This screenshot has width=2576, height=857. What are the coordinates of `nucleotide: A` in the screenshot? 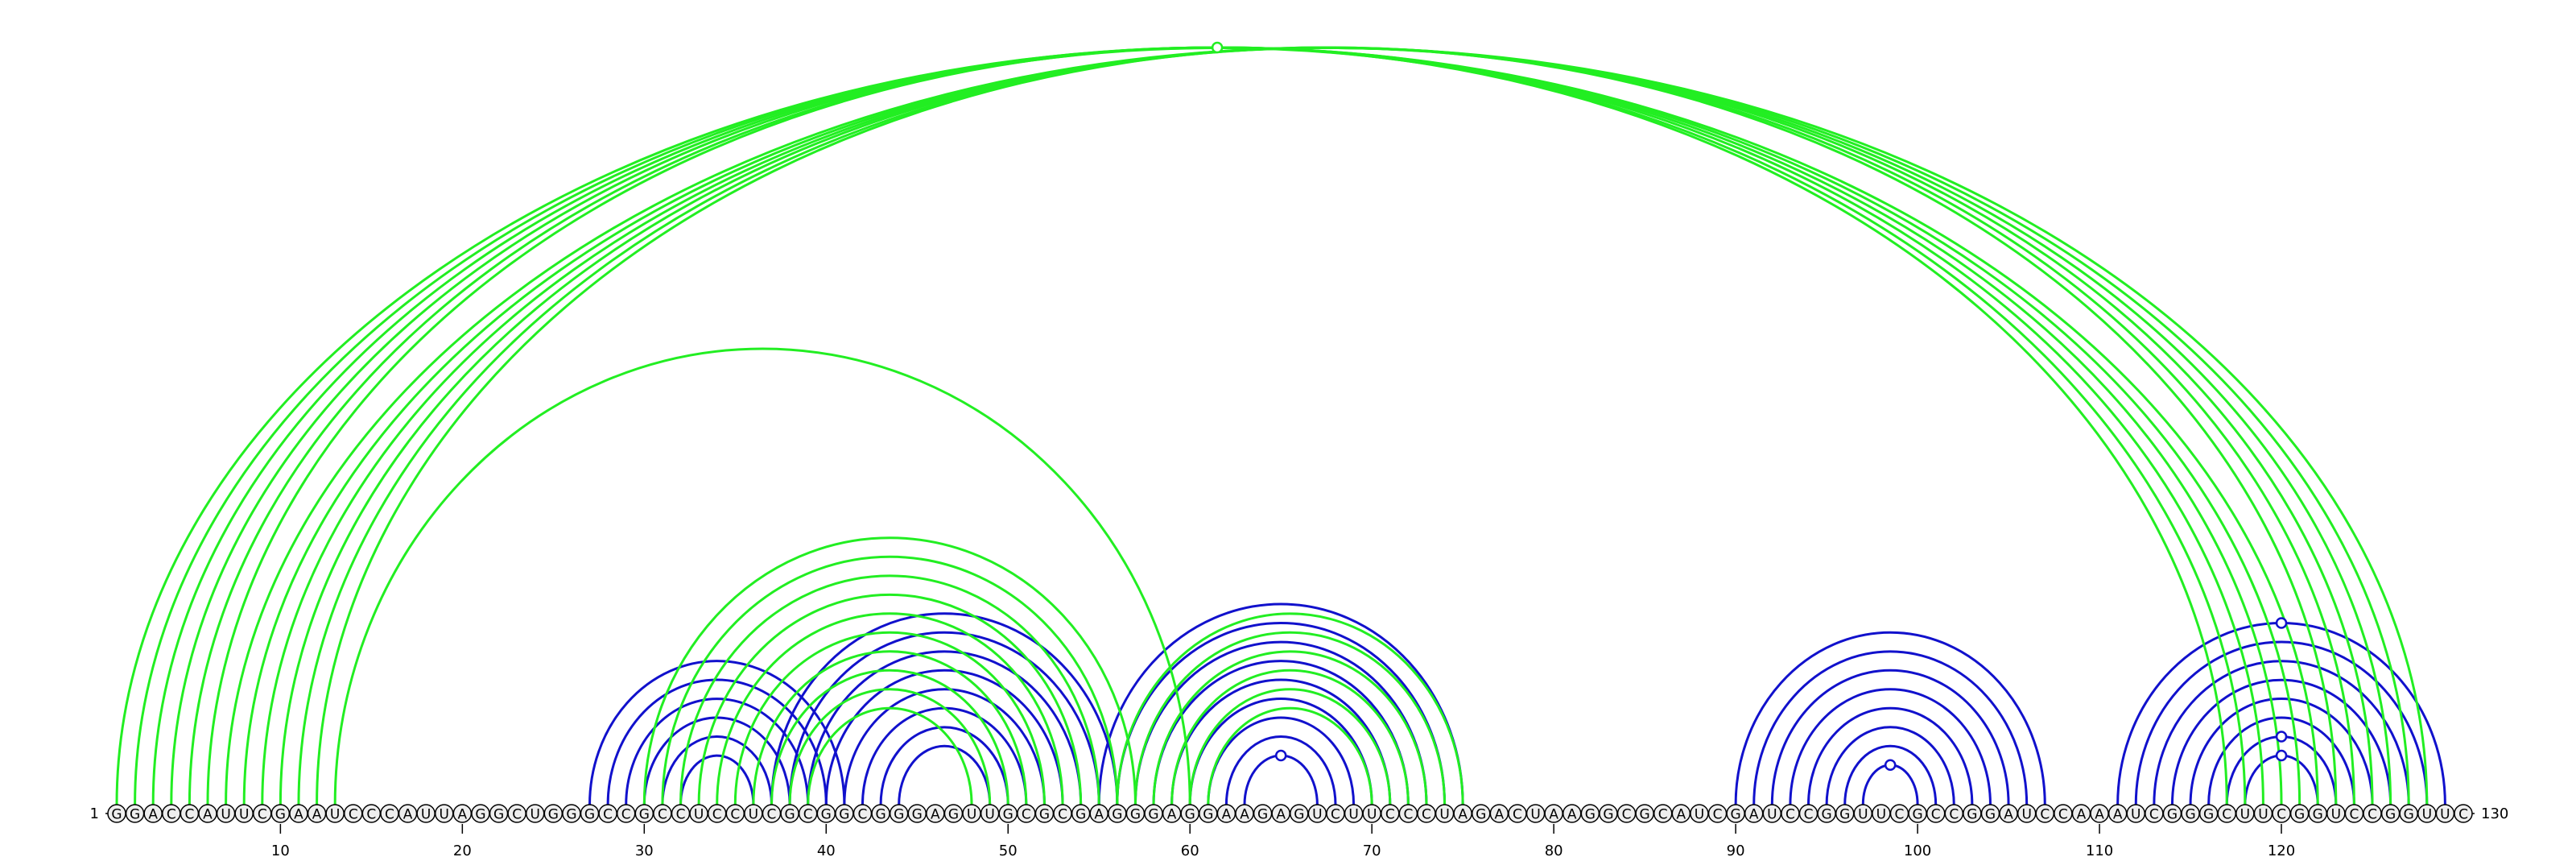 It's located at (2099, 813).